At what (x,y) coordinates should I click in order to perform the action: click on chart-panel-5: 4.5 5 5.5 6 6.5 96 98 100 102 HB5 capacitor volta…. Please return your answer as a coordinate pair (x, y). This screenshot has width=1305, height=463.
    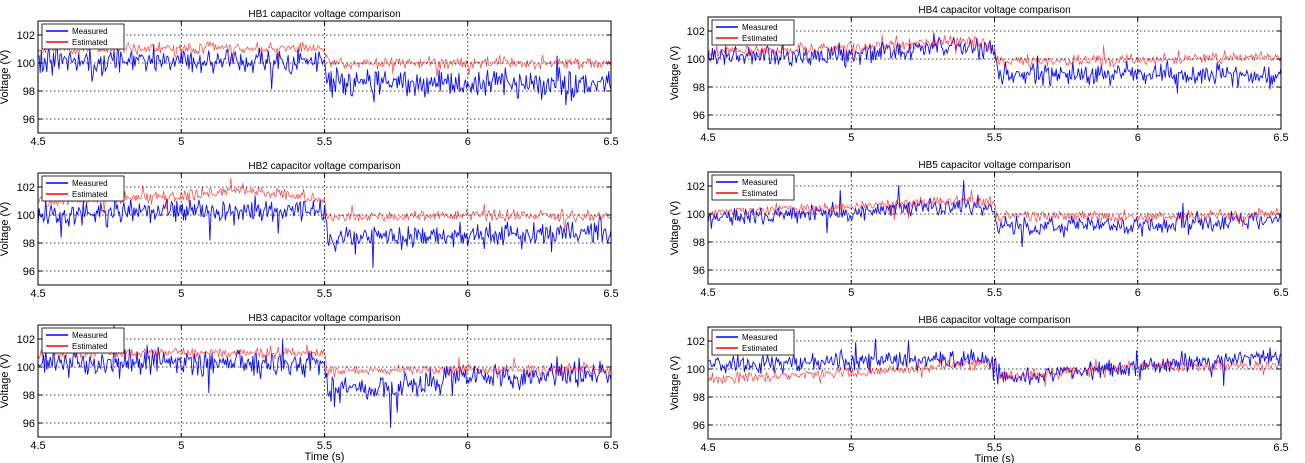
    Looking at the image, I should click on (979, 229).